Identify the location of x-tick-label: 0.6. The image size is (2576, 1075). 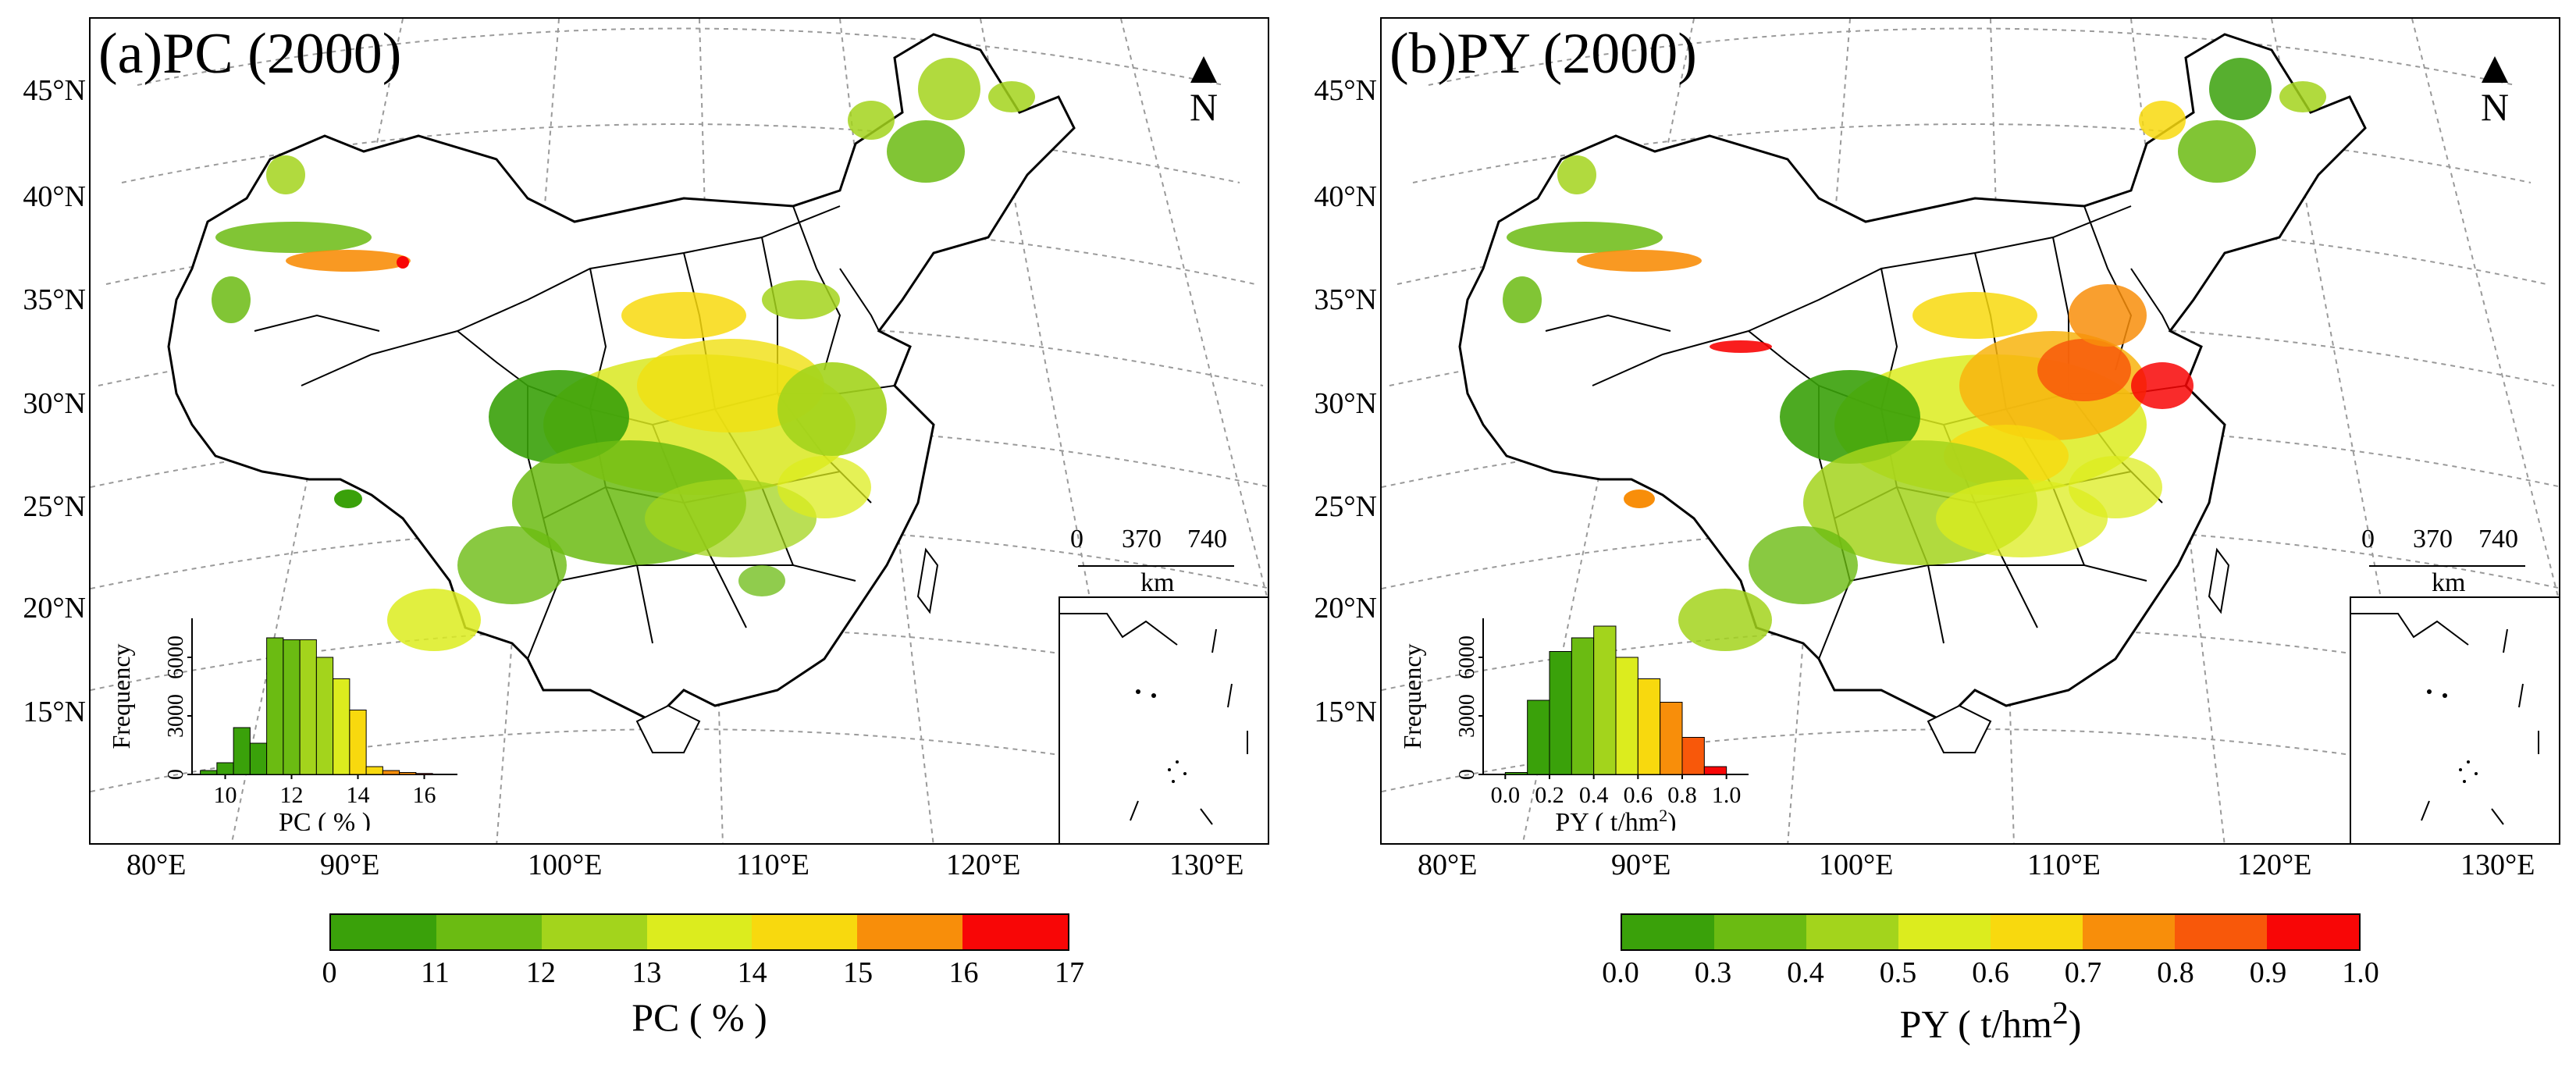
(1638, 795).